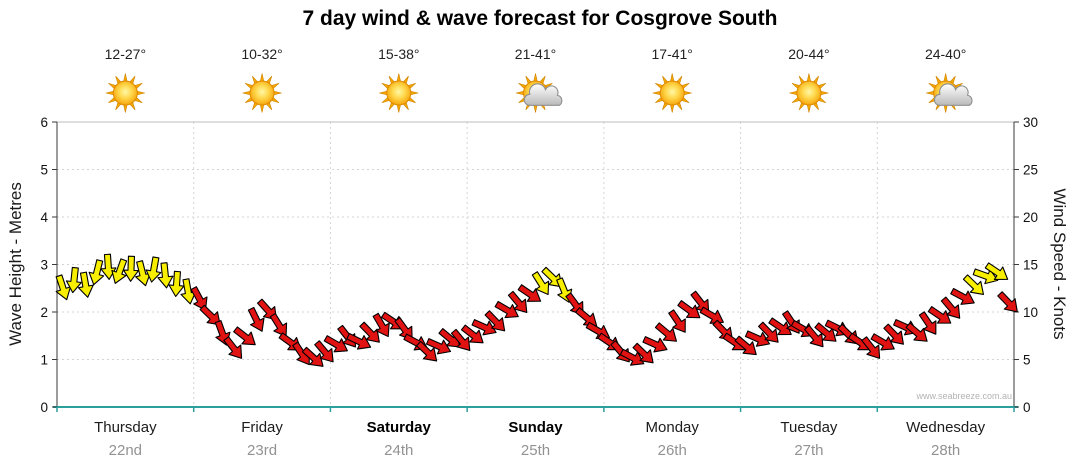  Describe the element at coordinates (125, 427) in the screenshot. I see `day-name-label: Thursday` at that location.